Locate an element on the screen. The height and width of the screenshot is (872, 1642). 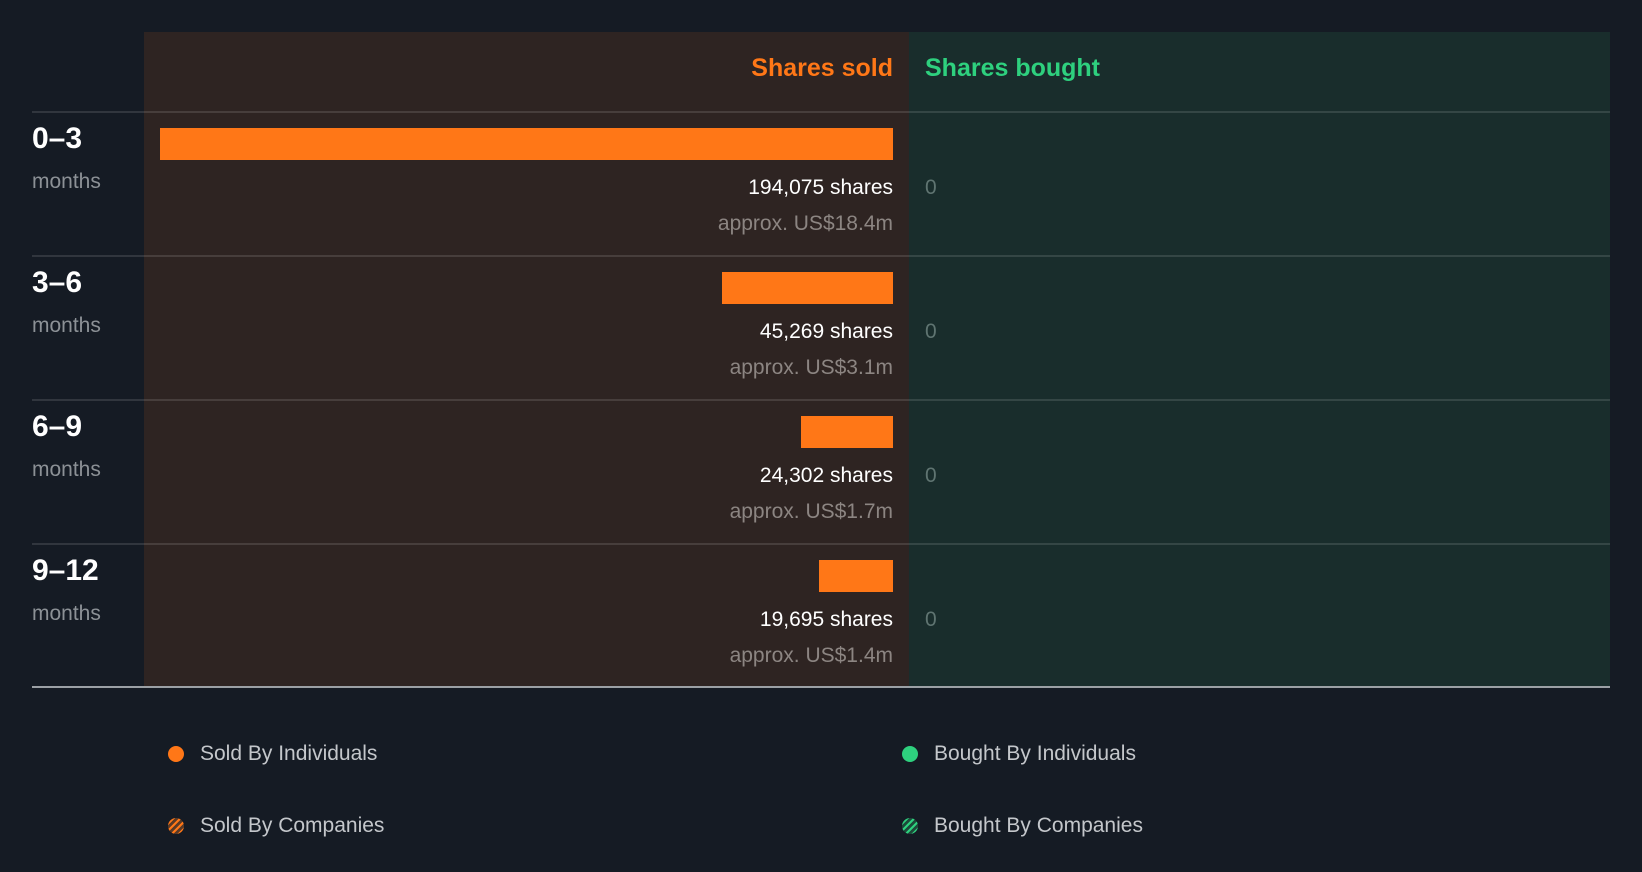
period-label: 9–12 is located at coordinates (65, 570).